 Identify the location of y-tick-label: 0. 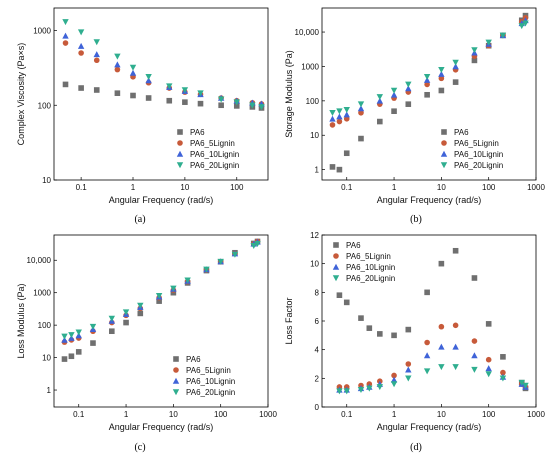
(317, 407).